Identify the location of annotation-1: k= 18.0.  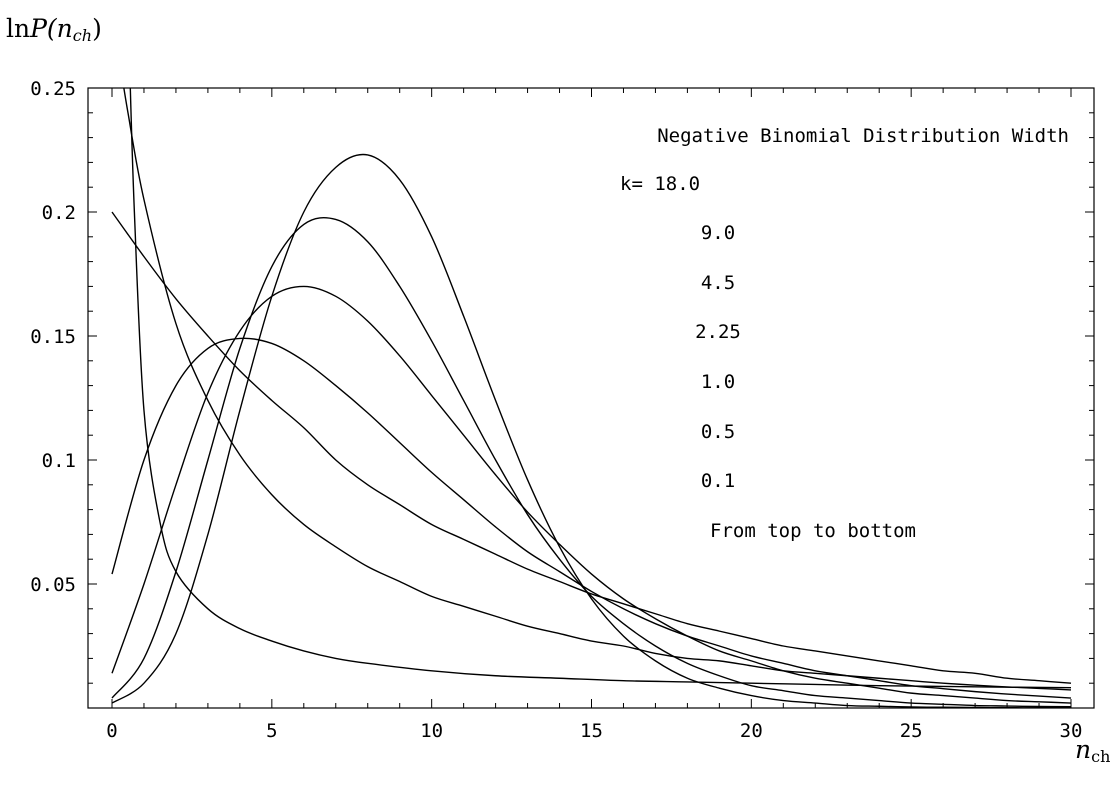
(660, 184).